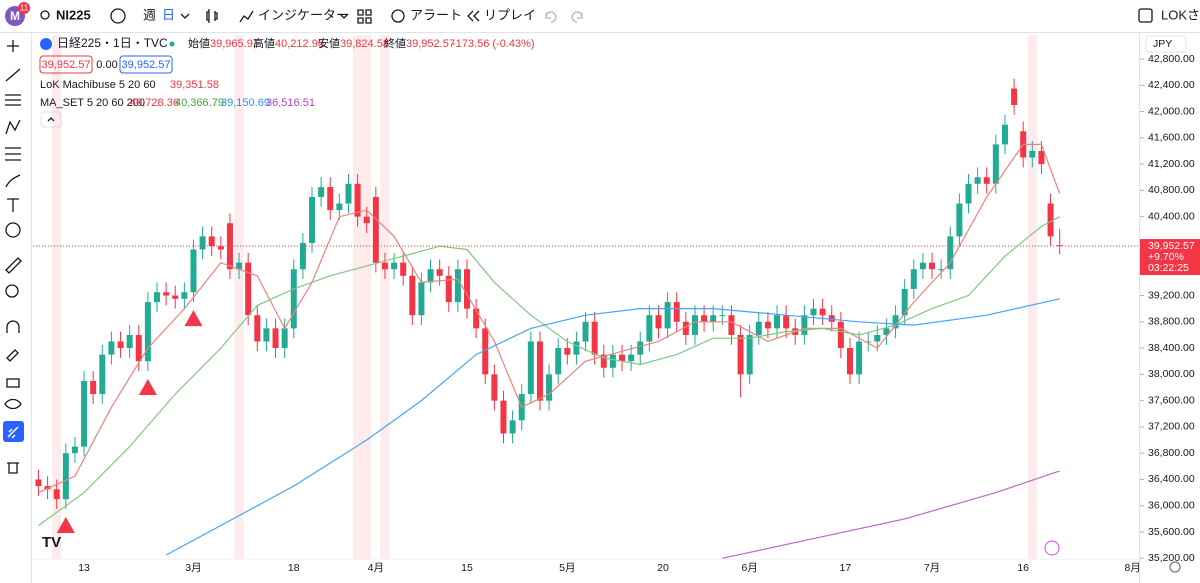  What do you see at coordinates (246, 16) in the screenshot?
I see `indicator-icon` at bounding box center [246, 16].